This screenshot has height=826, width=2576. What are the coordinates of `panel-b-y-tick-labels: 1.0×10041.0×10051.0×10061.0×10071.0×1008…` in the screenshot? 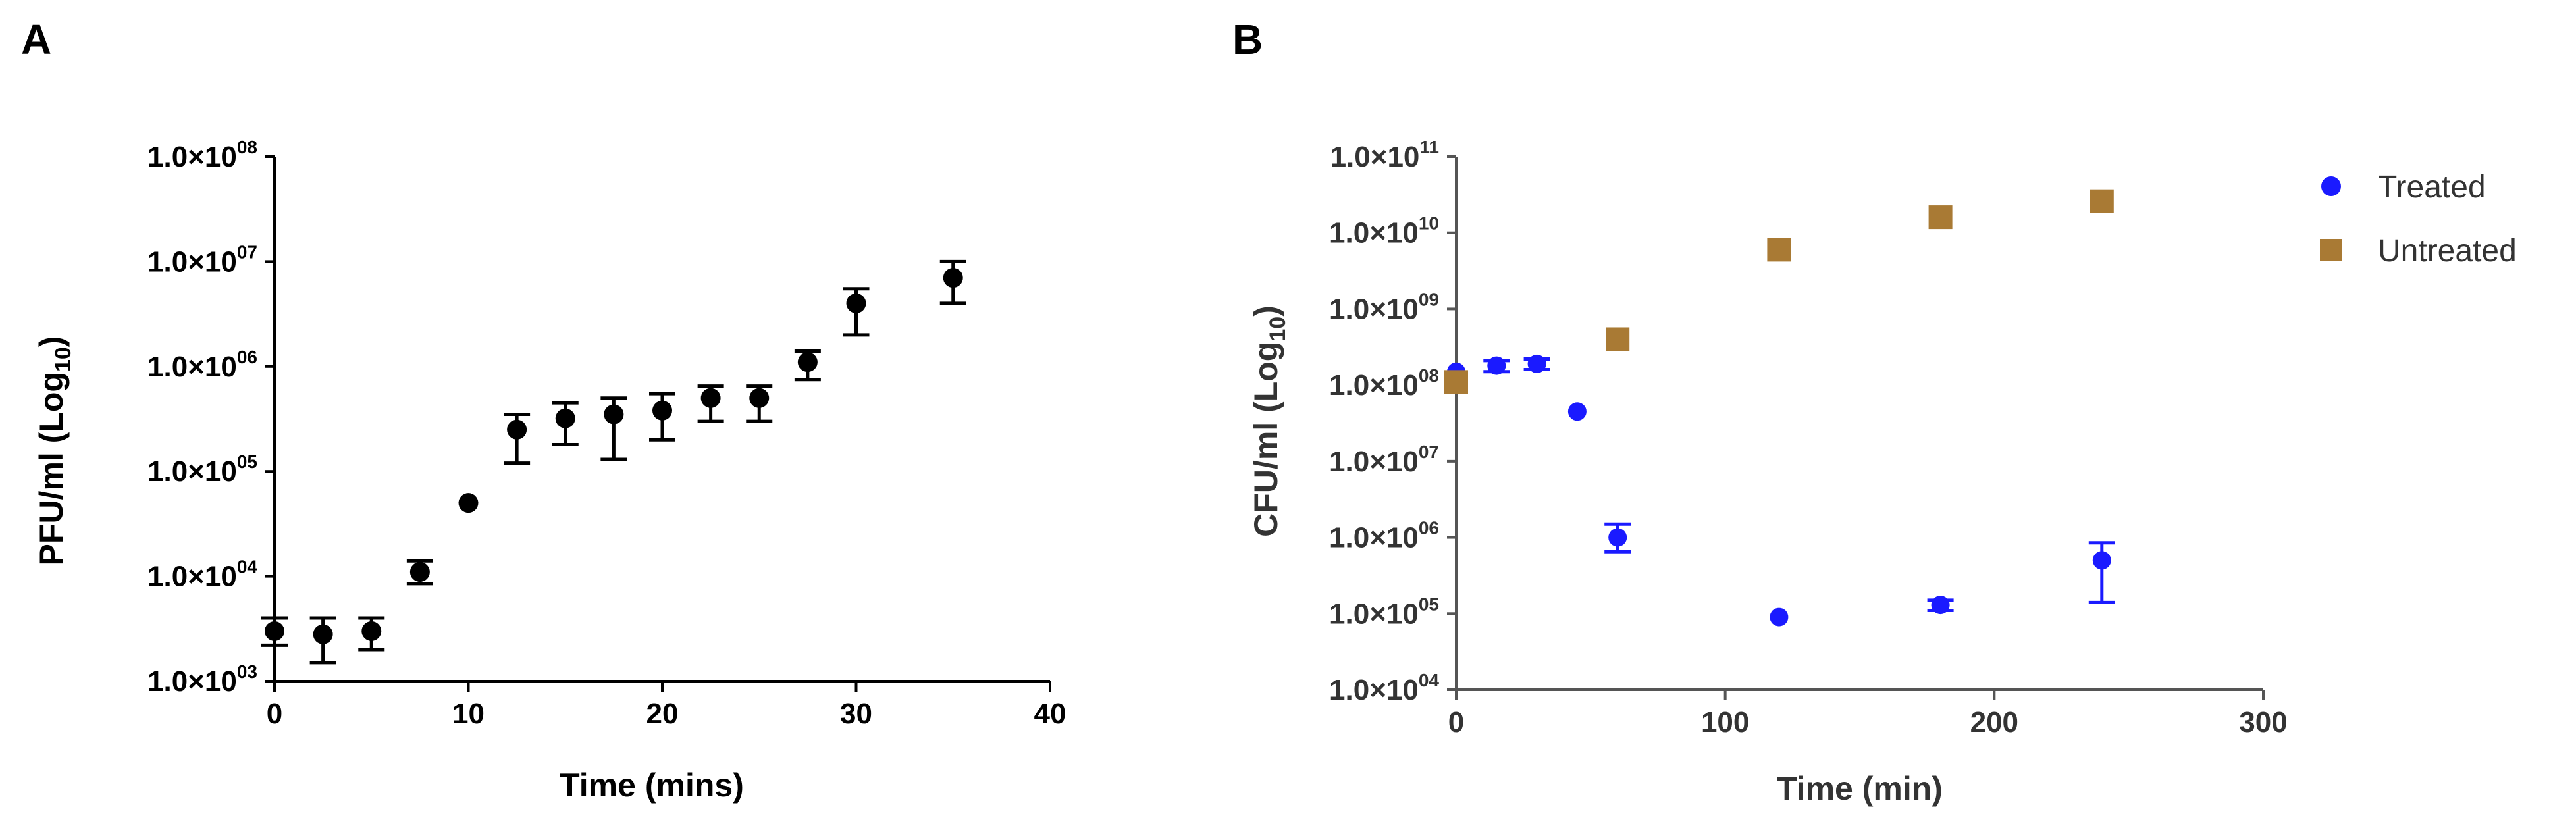 It's located at (1384, 421).